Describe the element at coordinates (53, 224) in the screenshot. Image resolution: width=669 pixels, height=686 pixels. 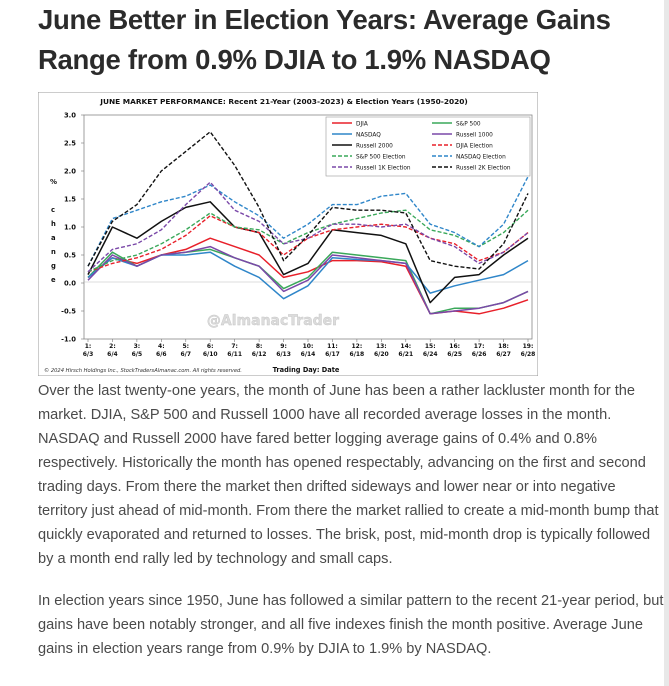
I see `y-axis-label-letter: h` at that location.